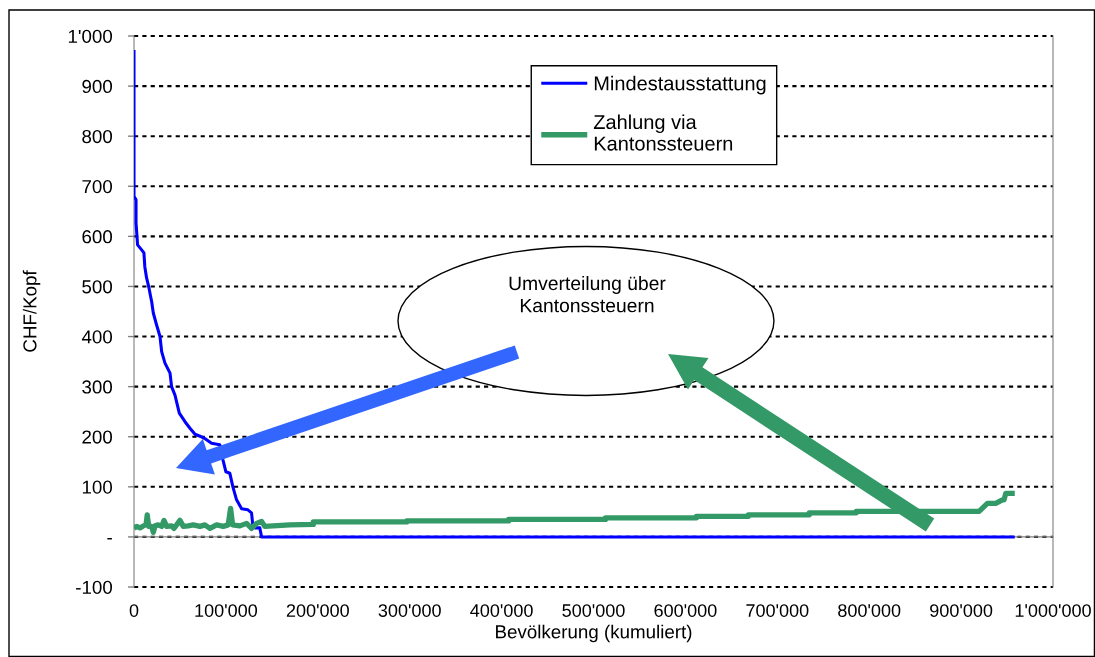 The width and height of the screenshot is (1095, 657). I want to click on y-tick-label: 300, so click(97, 387).